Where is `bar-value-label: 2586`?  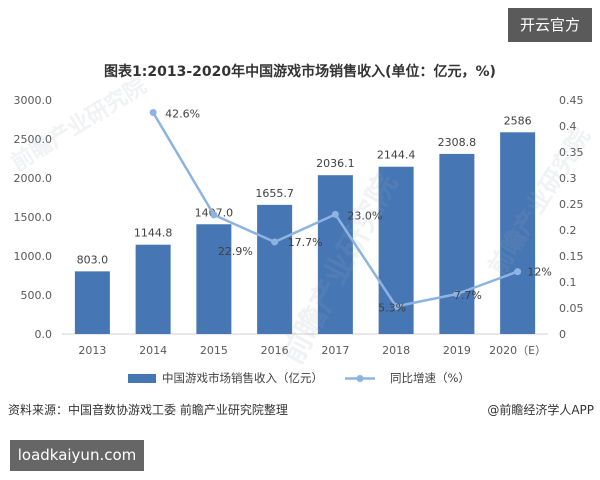 bar-value-label: 2586 is located at coordinates (518, 120).